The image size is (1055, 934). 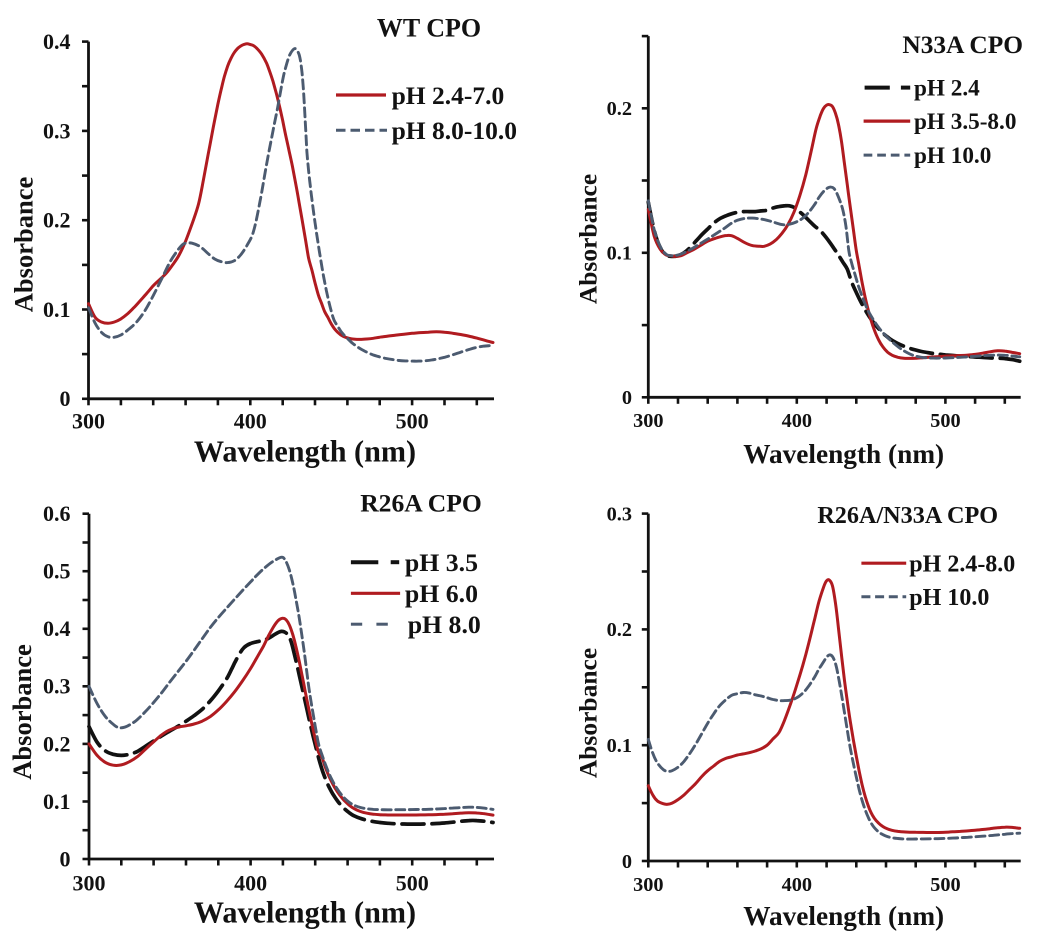 I want to click on svg-text: pH 6.0, so click(x=441, y=593).